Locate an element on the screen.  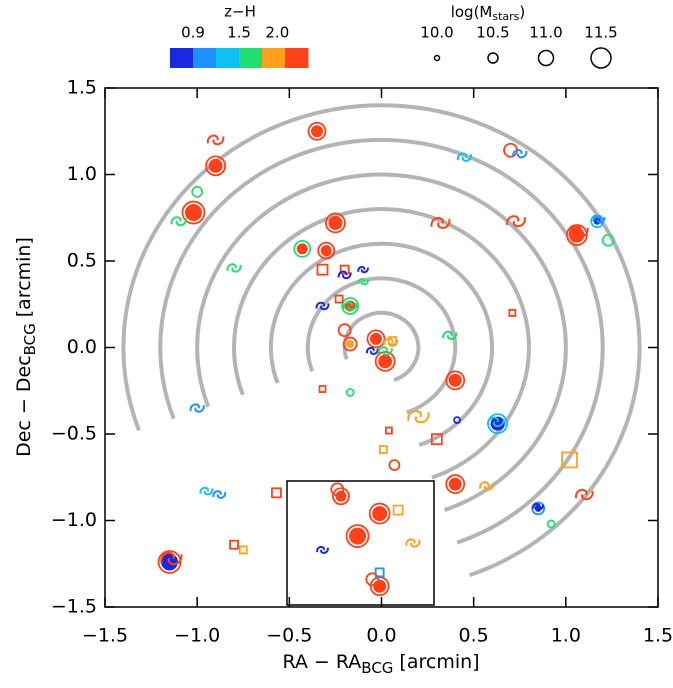
y-label-sub: BCG is located at coordinates (30, 339).